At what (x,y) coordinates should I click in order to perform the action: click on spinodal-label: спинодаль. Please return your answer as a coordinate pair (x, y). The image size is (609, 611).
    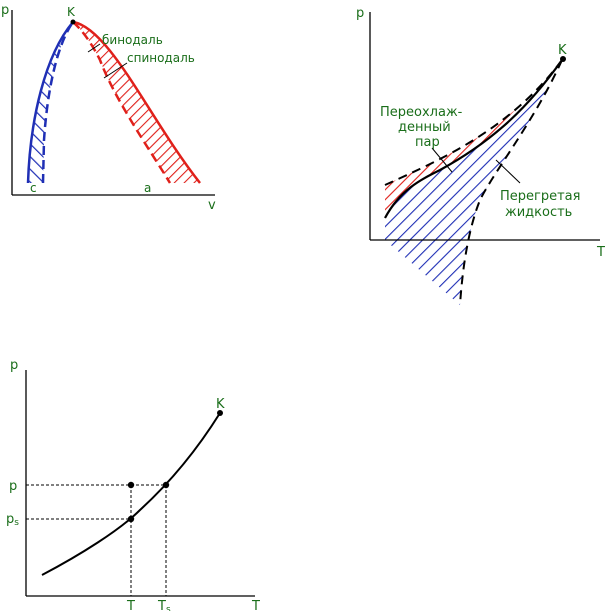
    Looking at the image, I should click on (161, 58).